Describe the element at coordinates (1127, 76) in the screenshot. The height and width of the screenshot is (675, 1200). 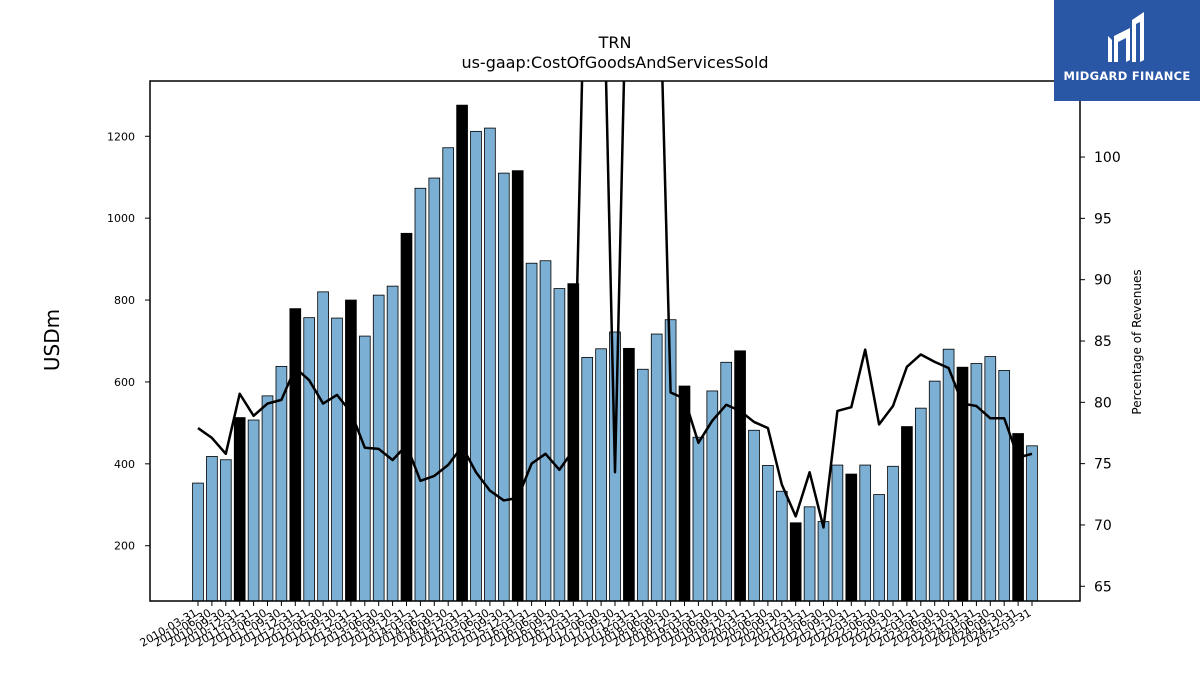
I see `logo-text: MIDGARD FINANCE` at that location.